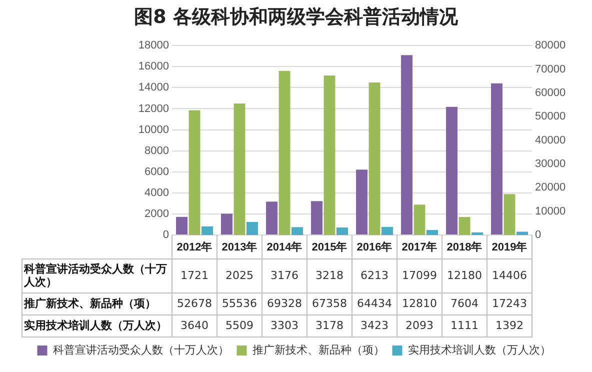  Describe the element at coordinates (550, 46) in the screenshot. I see `y2-tick-label: 80000` at that location.